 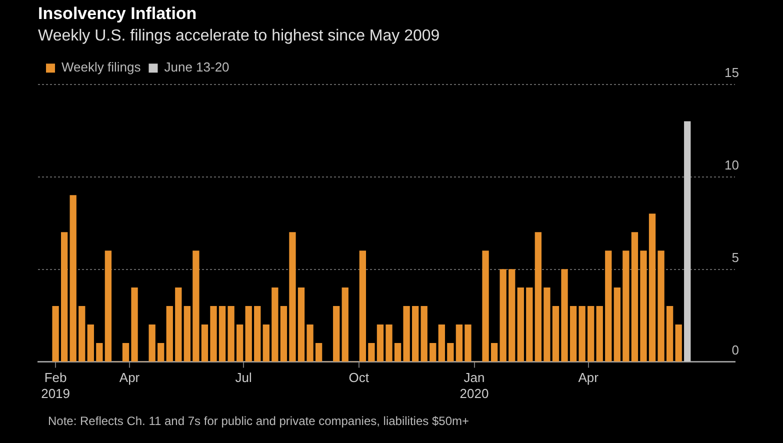 What do you see at coordinates (243, 378) in the screenshot?
I see `x-tick-label: Jul` at bounding box center [243, 378].